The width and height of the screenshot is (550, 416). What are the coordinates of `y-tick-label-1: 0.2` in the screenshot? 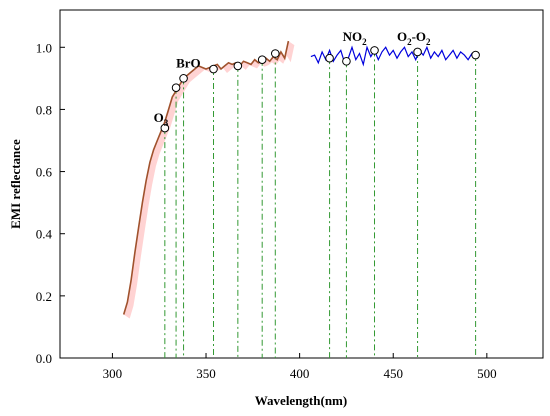 It's located at (44, 296).